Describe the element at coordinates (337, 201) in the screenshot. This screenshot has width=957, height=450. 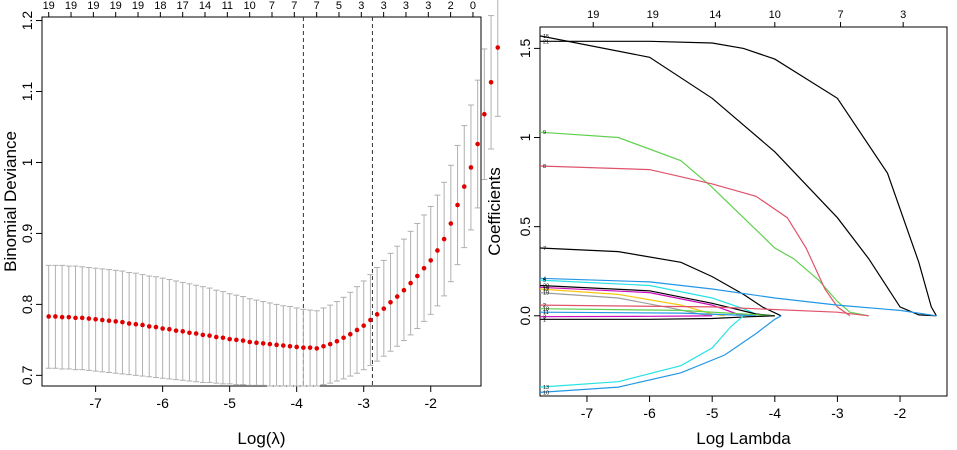
I see `lambda-vertical-lines` at that location.